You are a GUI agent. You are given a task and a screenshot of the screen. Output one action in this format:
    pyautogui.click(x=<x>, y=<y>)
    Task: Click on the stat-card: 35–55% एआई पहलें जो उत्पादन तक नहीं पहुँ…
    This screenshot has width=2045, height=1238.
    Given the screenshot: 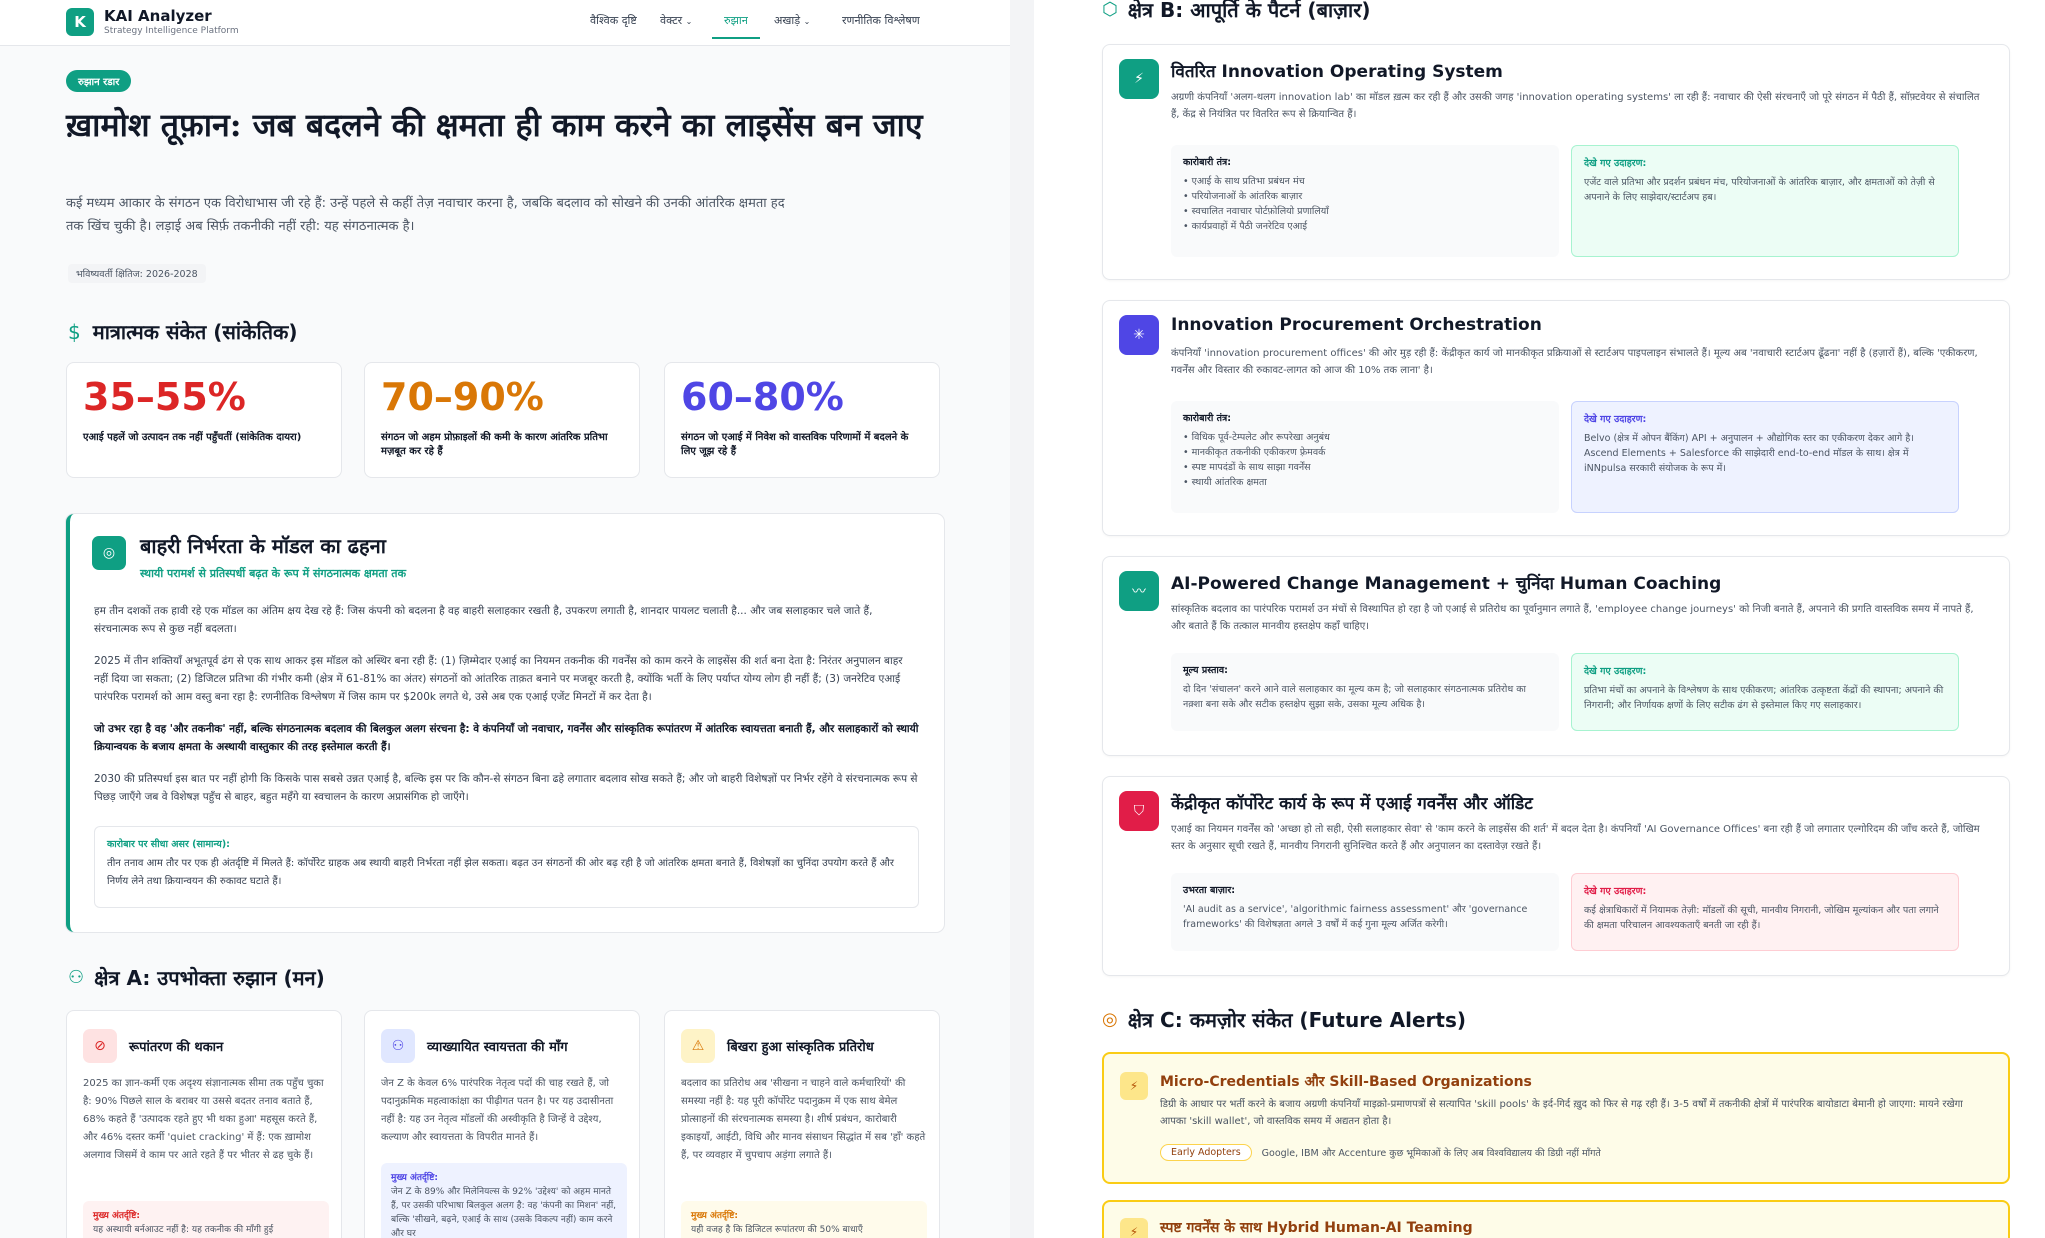 What is the action you would take?
    pyautogui.click(x=204, y=420)
    